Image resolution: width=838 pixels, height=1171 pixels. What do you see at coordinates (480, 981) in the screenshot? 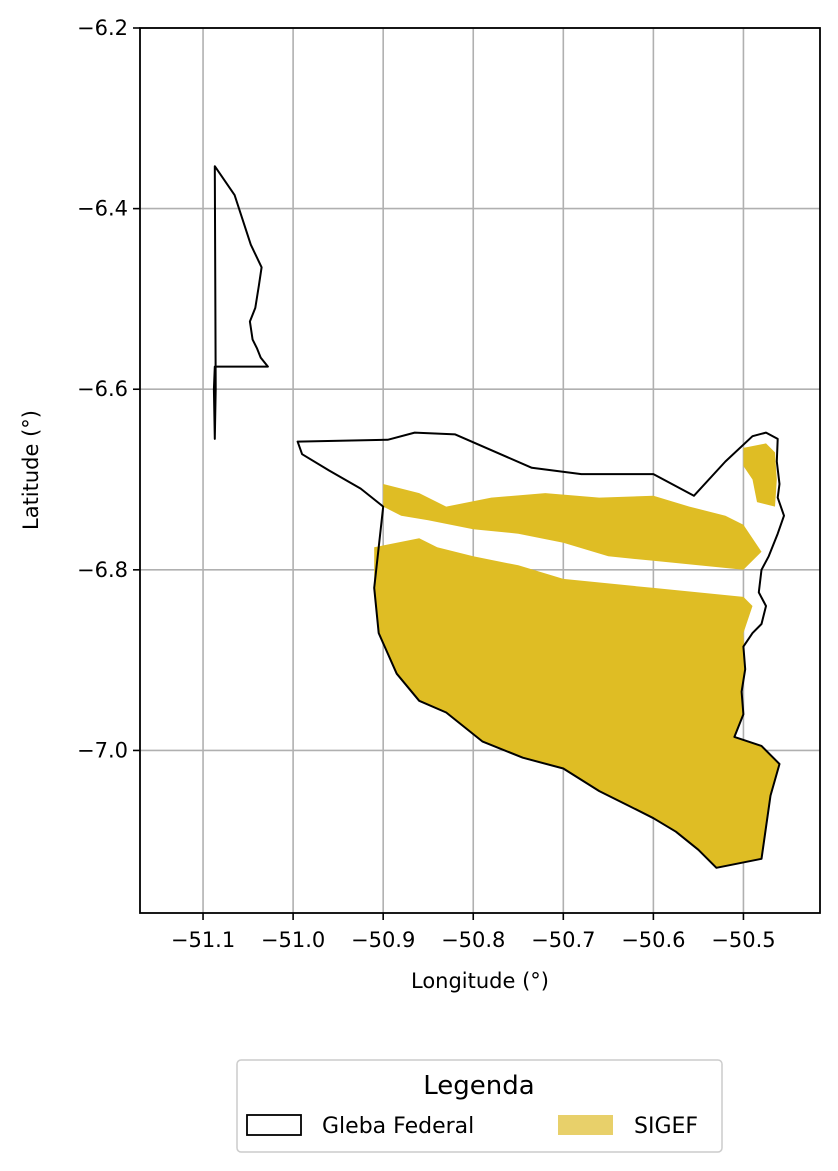
I see `x-axis-label: Longitude (°)` at bounding box center [480, 981].